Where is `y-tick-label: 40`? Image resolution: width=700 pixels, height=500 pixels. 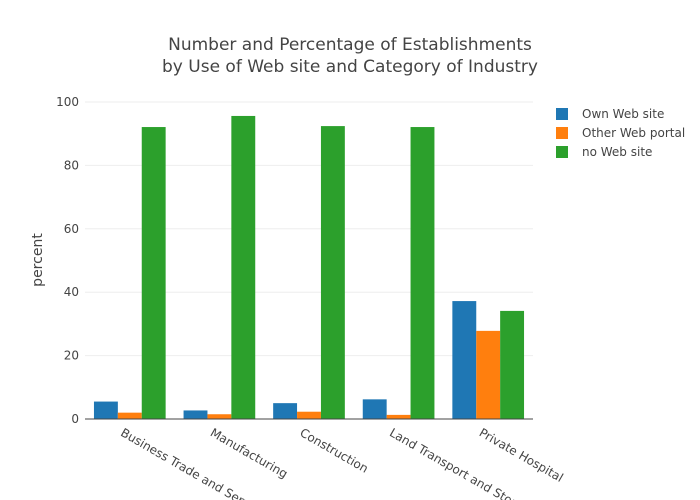
y-tick-label: 40 is located at coordinates (71, 292).